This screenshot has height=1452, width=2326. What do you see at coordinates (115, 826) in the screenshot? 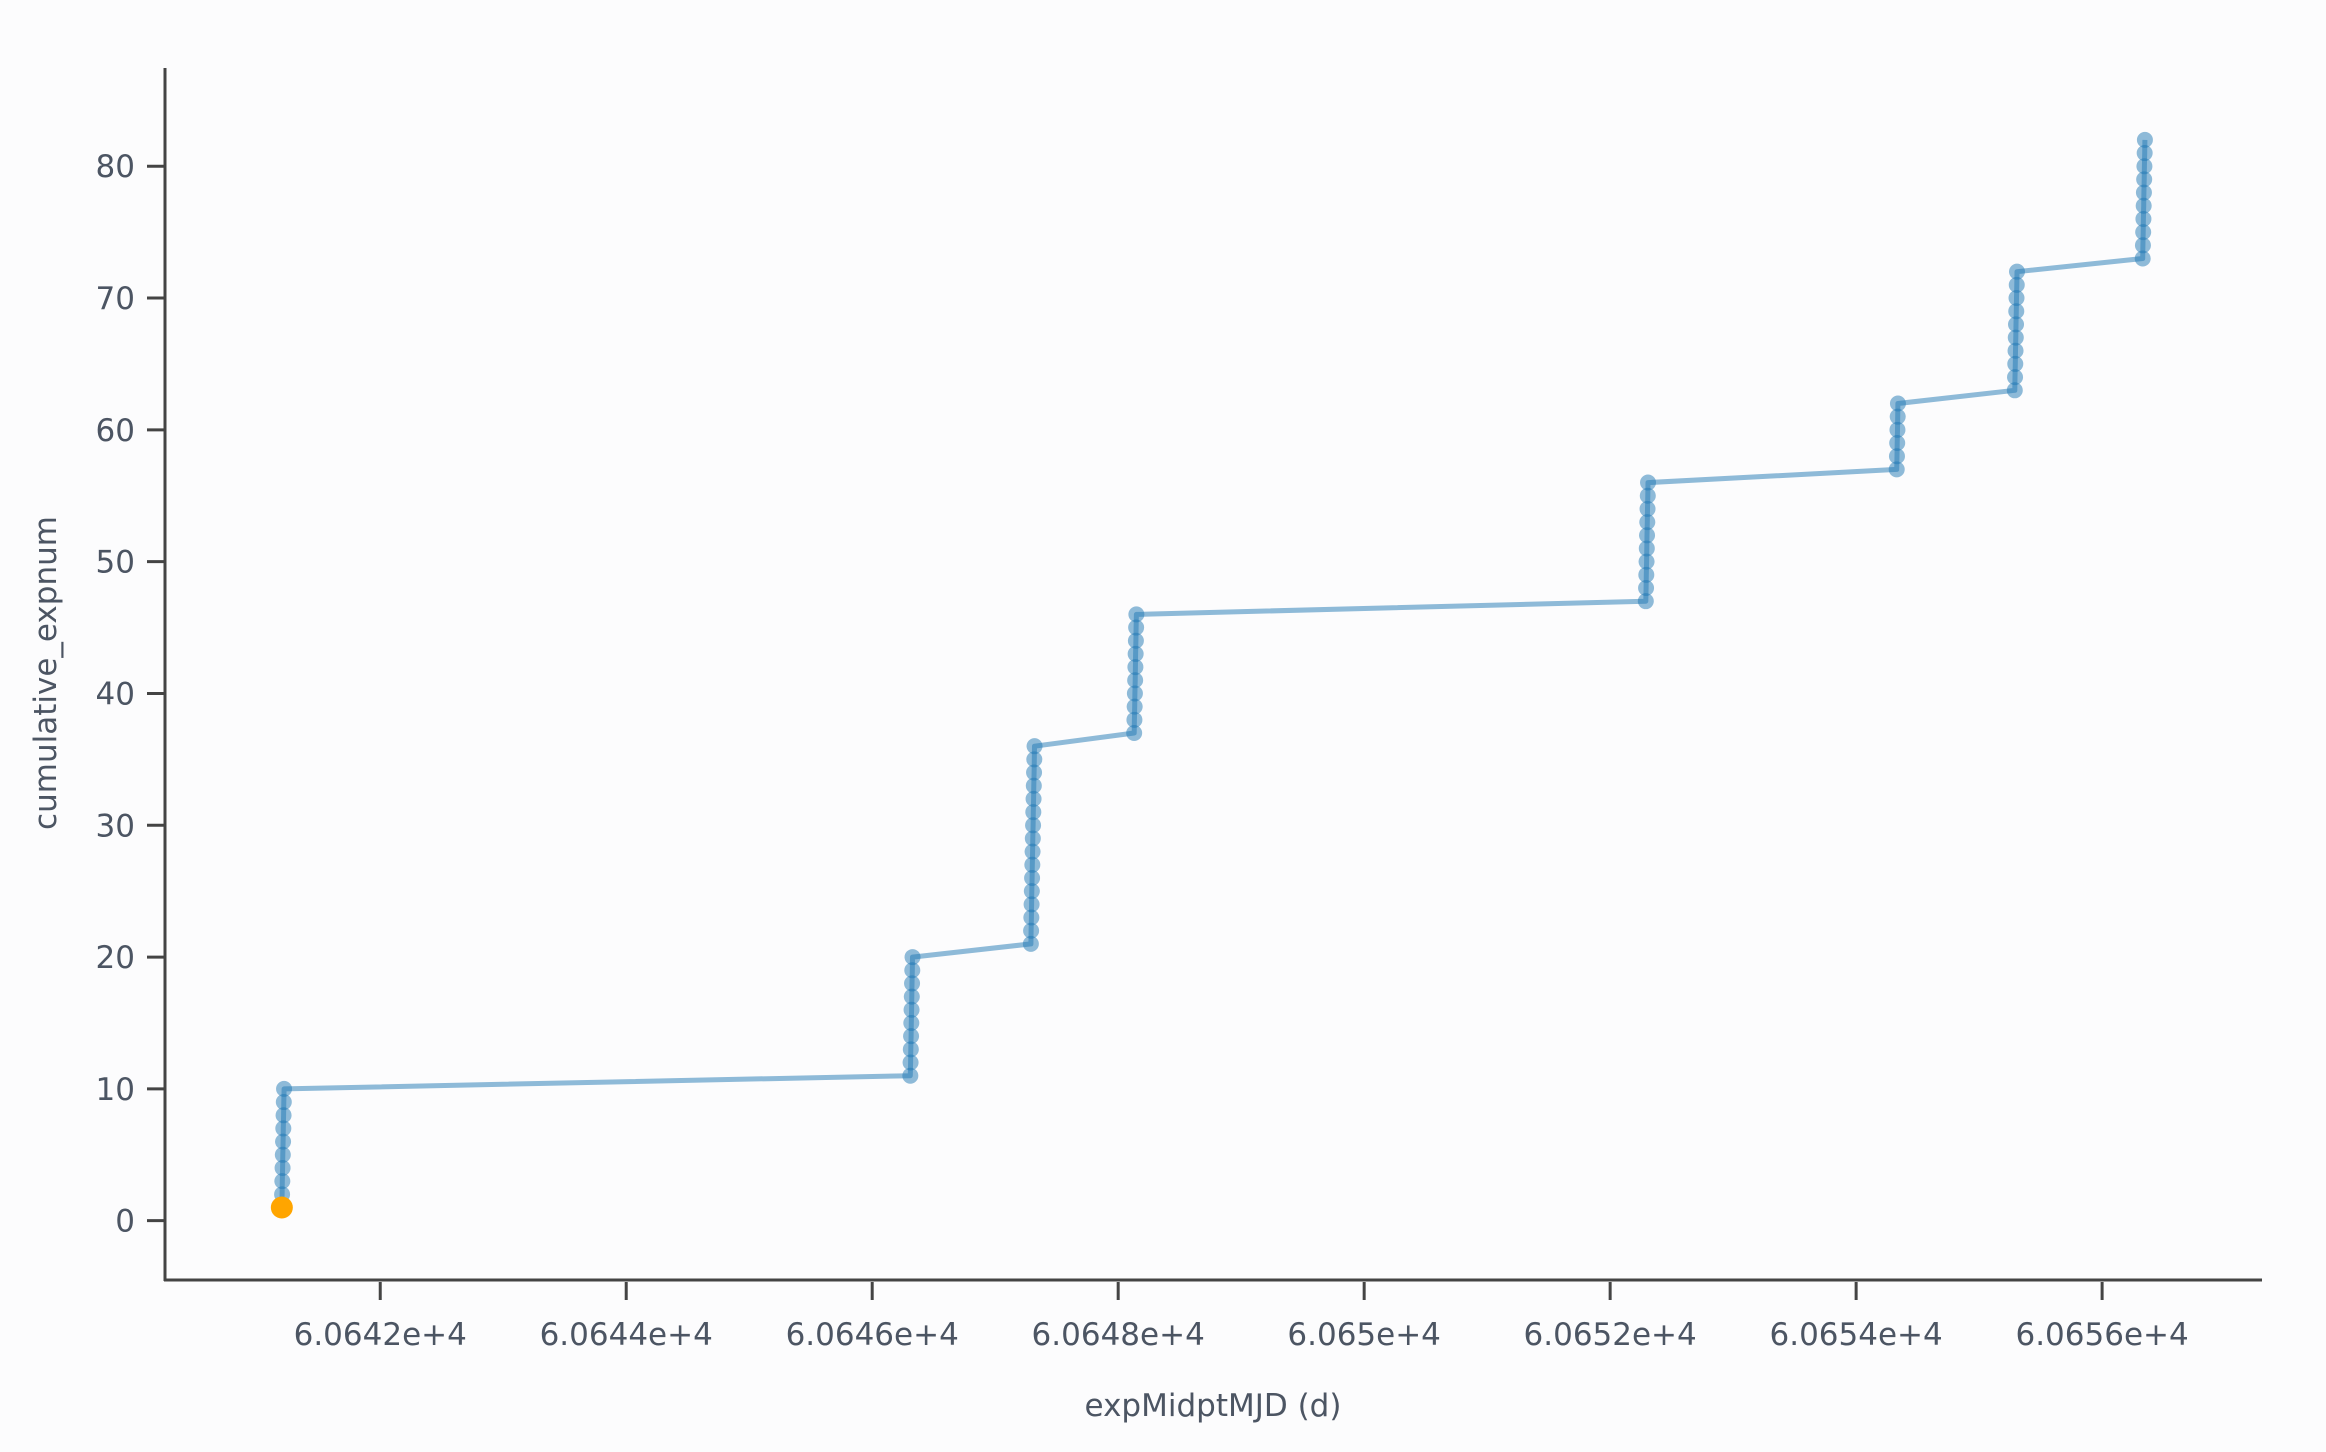
I see `y-tick-label: 30` at bounding box center [115, 826].